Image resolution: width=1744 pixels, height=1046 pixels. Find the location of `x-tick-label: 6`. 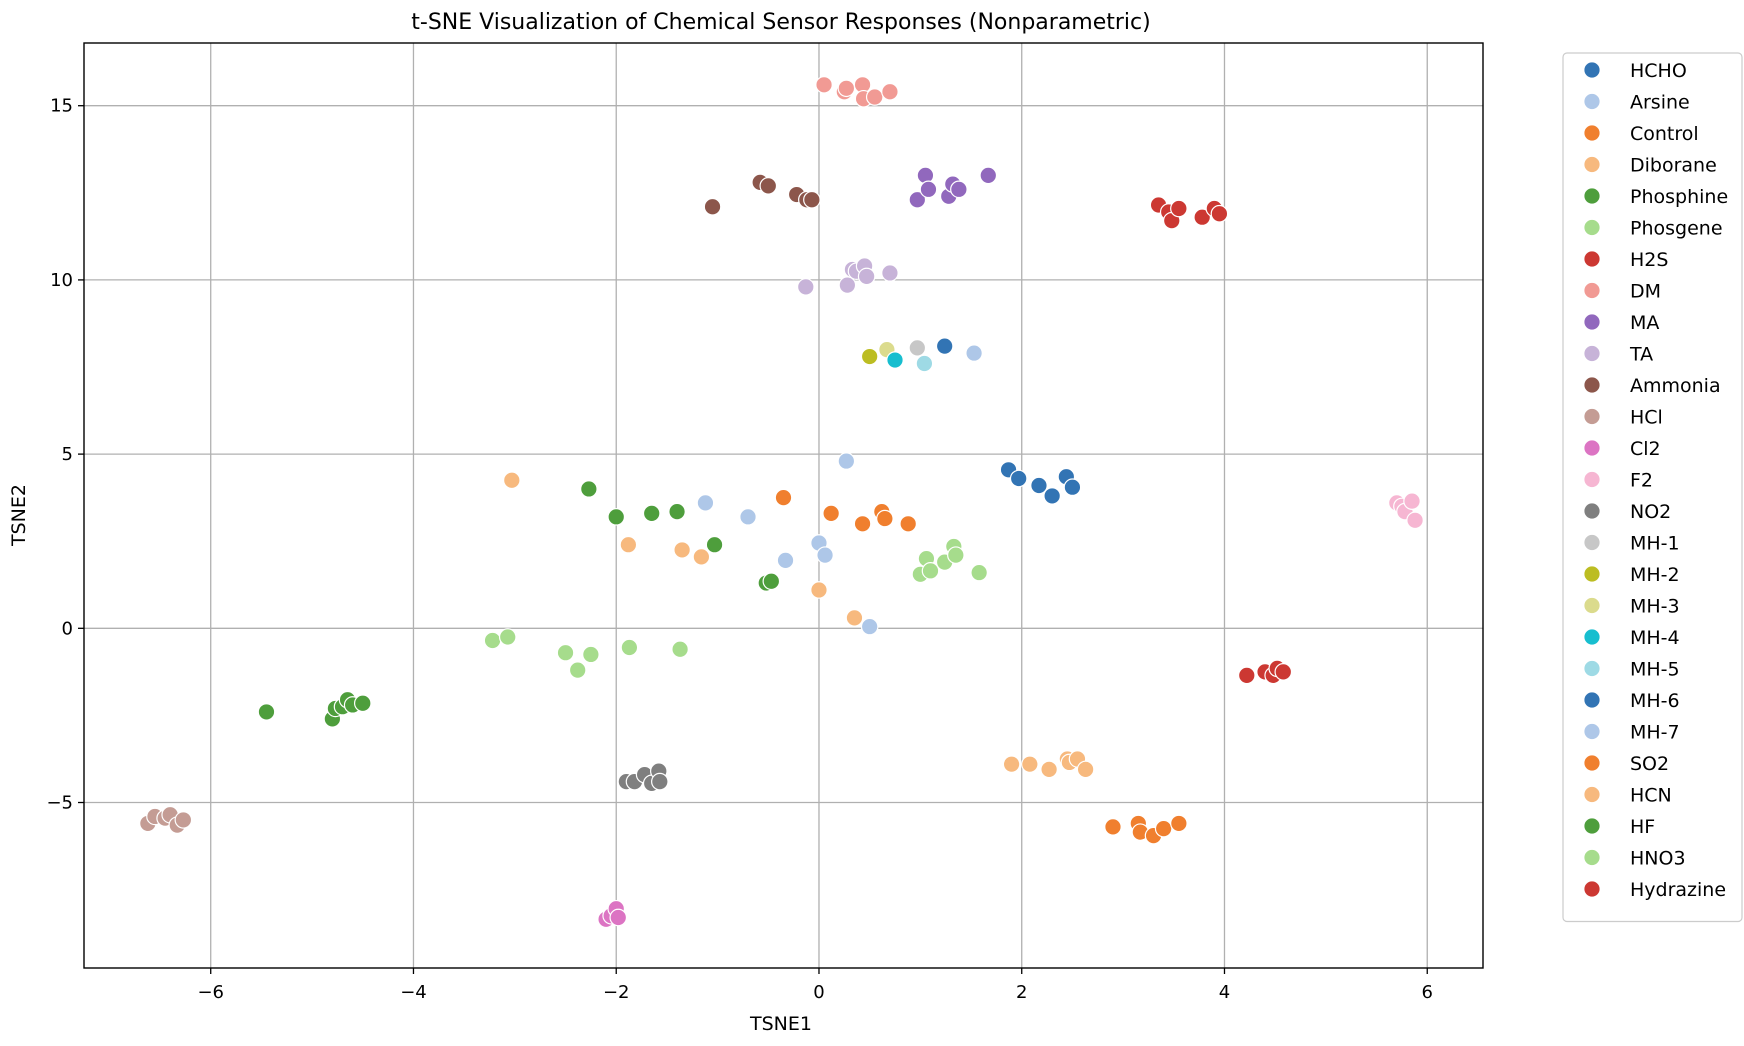

x-tick-label: 6 is located at coordinates (1427, 992).